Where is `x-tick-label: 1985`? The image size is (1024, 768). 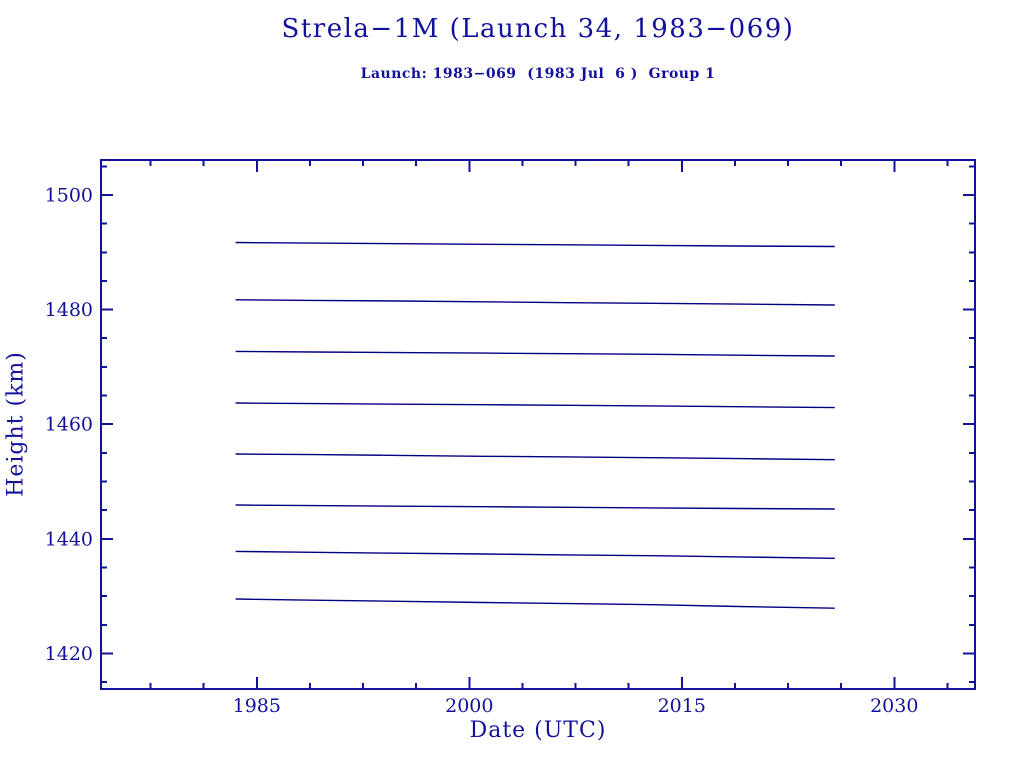 x-tick-label: 1985 is located at coordinates (257, 706).